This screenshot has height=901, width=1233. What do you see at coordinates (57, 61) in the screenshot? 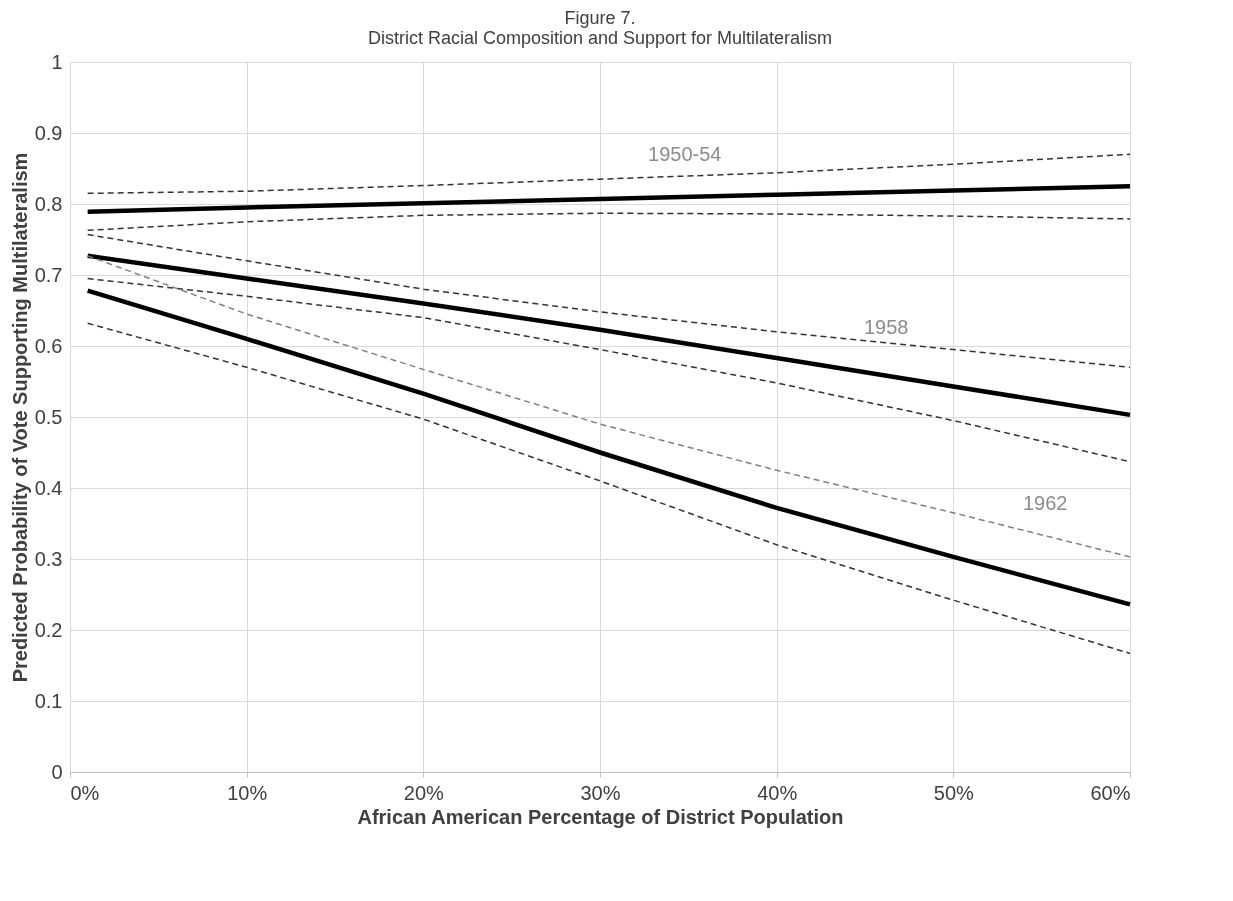
I see `y-tick-label: 1` at bounding box center [57, 61].